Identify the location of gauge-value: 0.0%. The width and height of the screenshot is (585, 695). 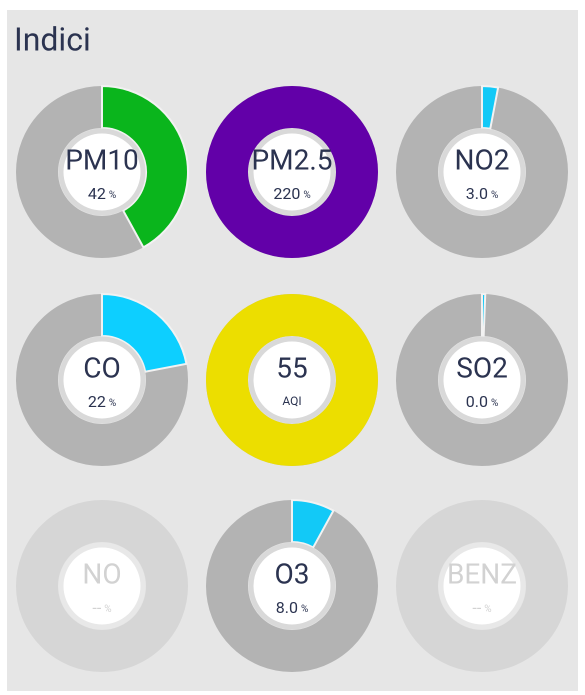
(482, 401).